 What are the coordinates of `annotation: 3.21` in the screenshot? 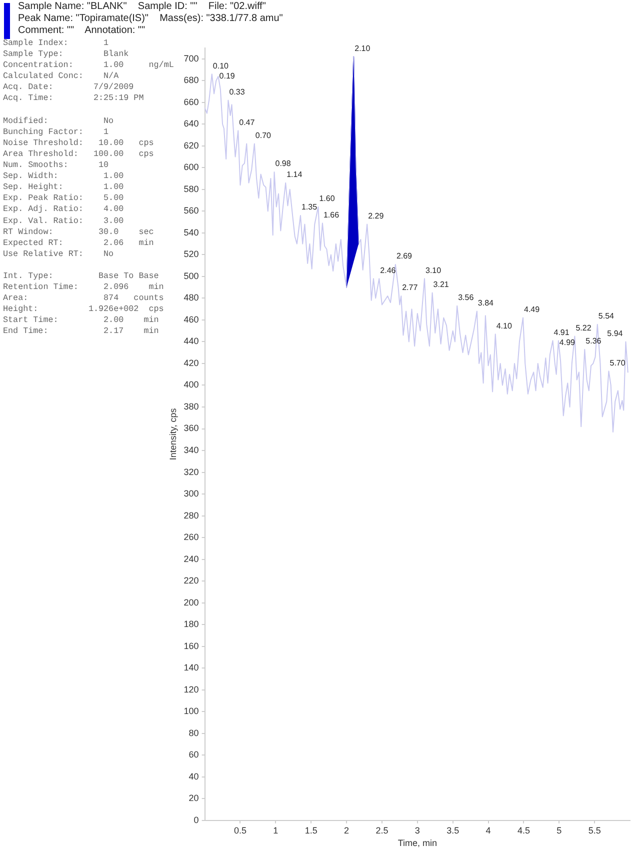 It's located at (441, 284).